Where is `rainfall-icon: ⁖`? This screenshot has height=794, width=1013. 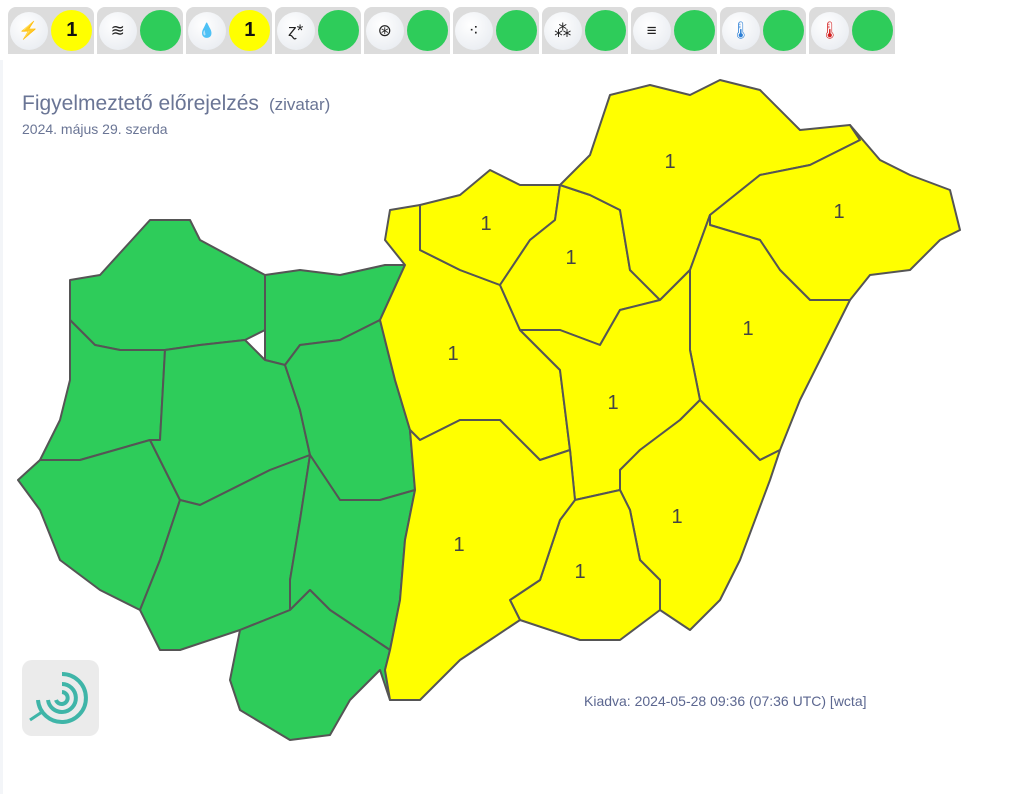
rainfall-icon: ⁖ is located at coordinates (473, 30).